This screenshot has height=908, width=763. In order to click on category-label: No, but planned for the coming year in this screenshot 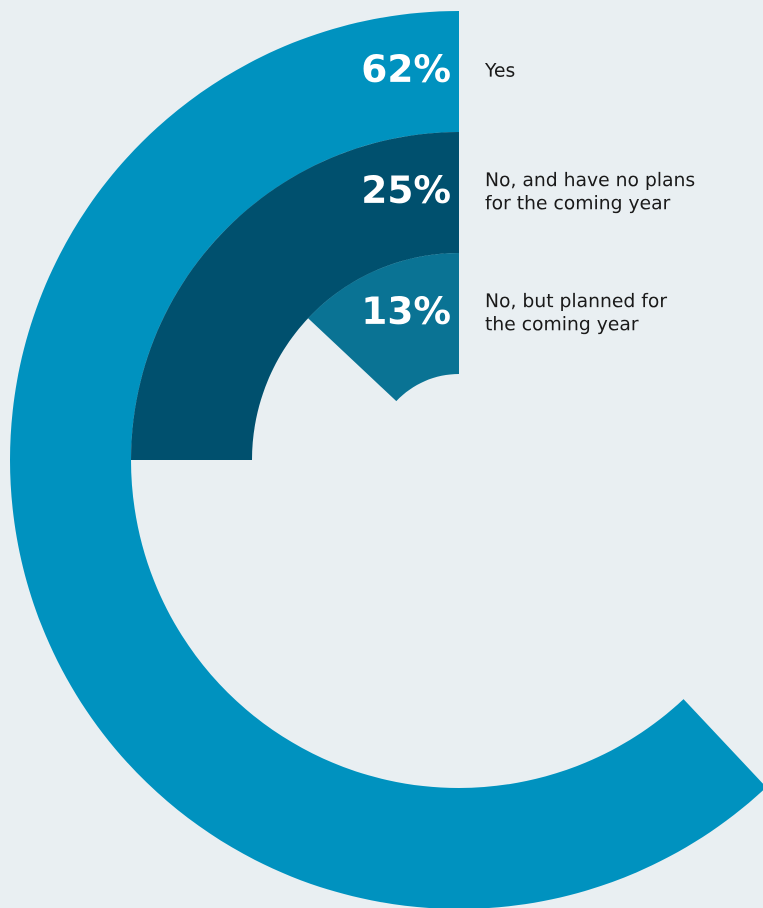, I will do `click(577, 313)`.